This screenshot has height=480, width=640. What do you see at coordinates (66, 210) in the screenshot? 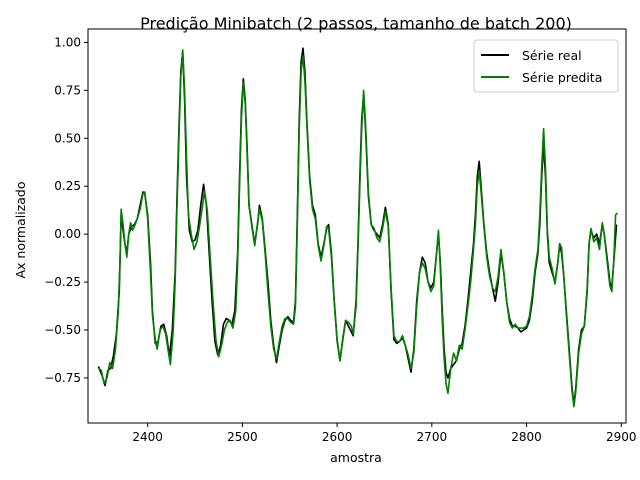
I see `y-axis-ticks: −0.75 −0.50 −0.25 0.00 0.25 0.50 0.75 1.00` at bounding box center [66, 210].